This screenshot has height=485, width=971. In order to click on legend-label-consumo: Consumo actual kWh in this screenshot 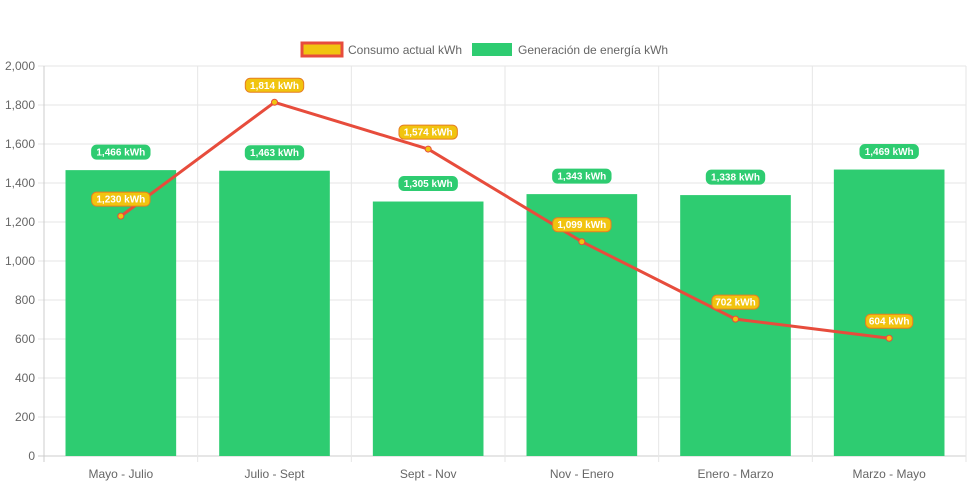, I will do `click(405, 50)`.